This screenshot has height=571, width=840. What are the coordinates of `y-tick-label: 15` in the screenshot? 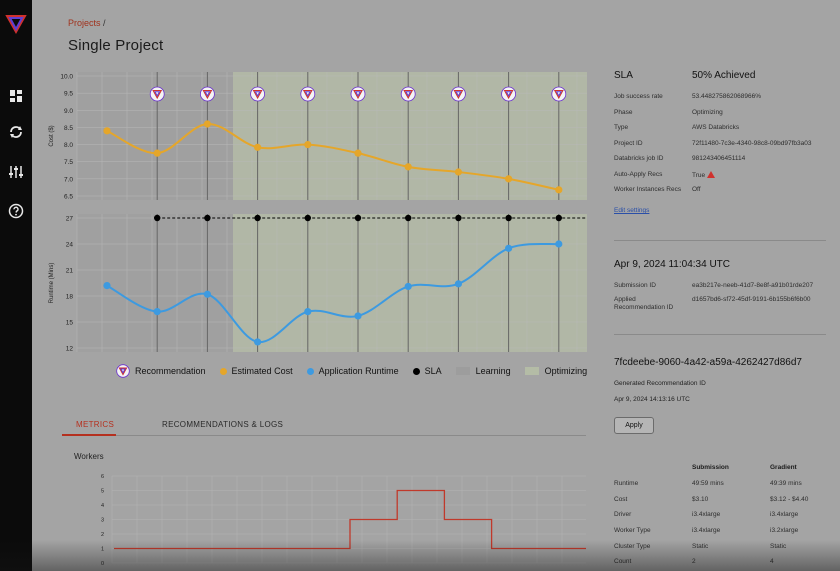 It's located at (70, 323).